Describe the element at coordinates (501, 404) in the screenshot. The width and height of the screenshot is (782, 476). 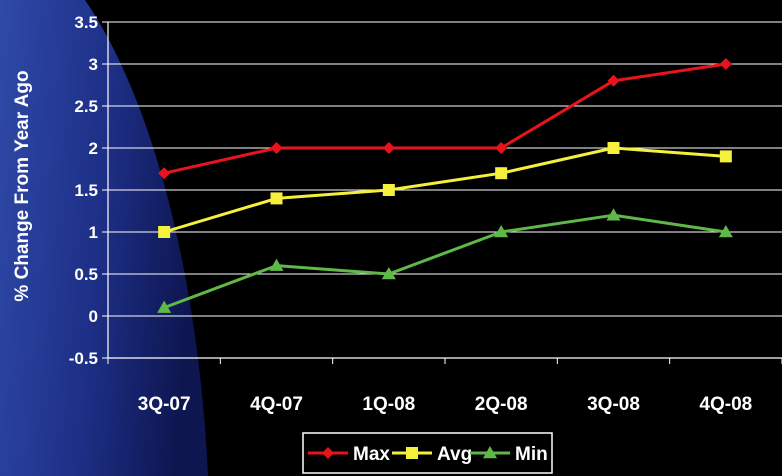
I see `x-tick-label: 2Q-08` at that location.